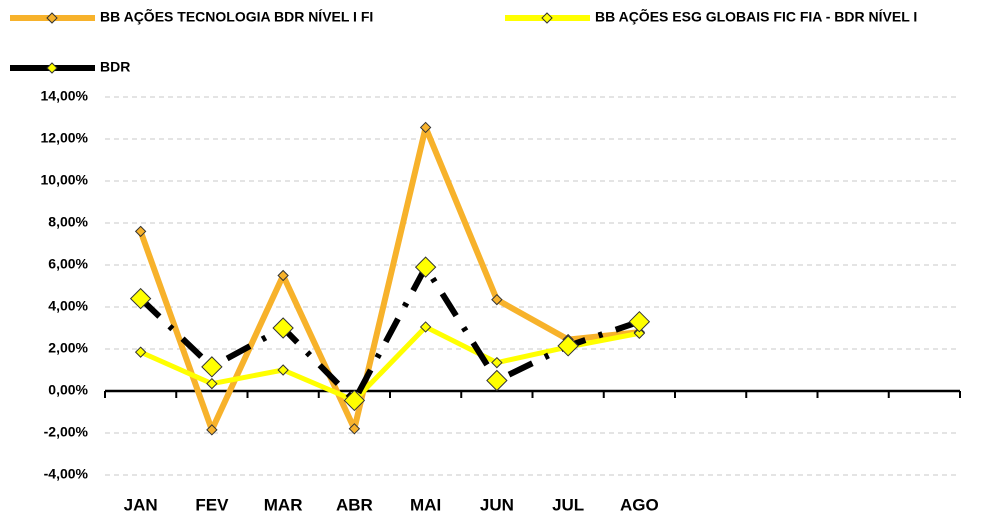 The image size is (982, 518). Describe the element at coordinates (65, 138) in the screenshot. I see `y-tick-label: 12,00%` at that location.